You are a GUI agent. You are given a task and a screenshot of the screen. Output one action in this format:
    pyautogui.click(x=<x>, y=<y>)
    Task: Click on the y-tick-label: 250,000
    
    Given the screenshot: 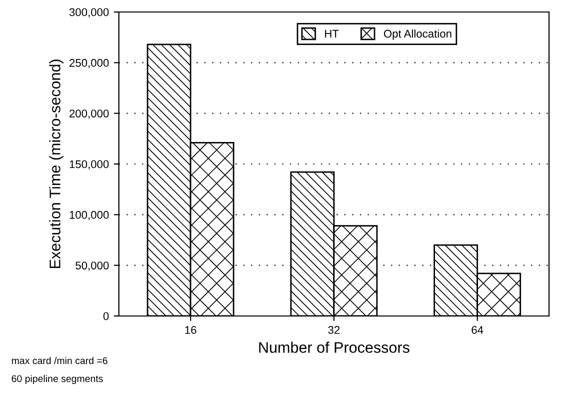 What is the action you would take?
    pyautogui.click(x=89, y=63)
    